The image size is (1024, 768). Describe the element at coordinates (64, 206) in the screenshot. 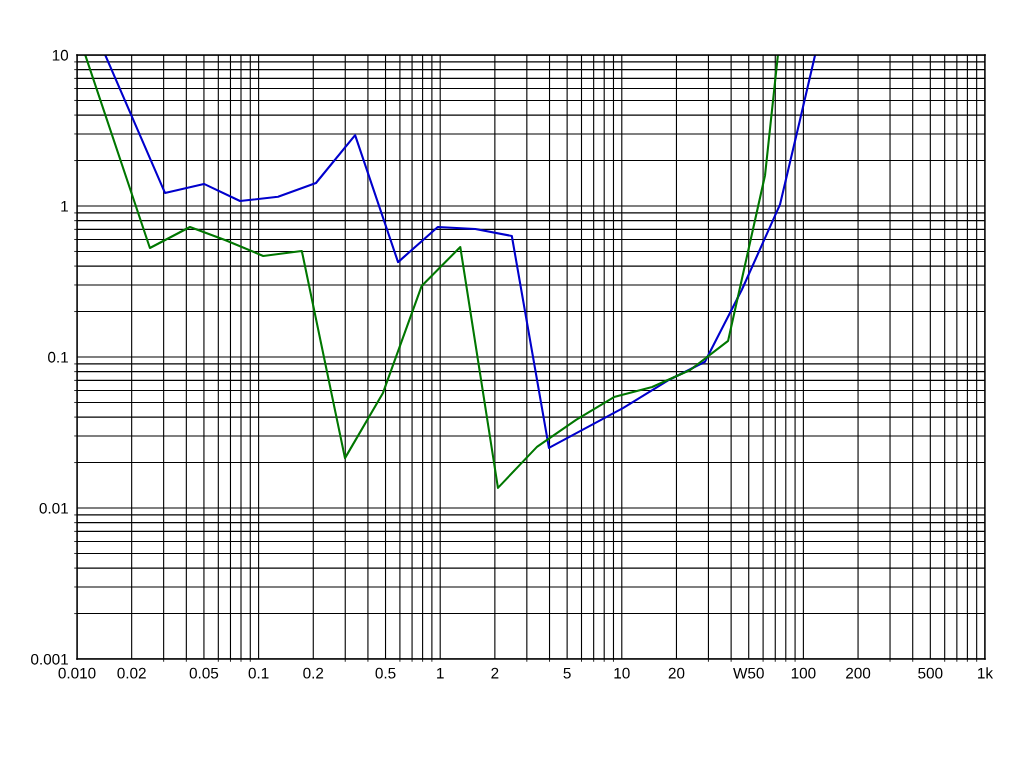

I see `y-tick-label: 1` at that location.